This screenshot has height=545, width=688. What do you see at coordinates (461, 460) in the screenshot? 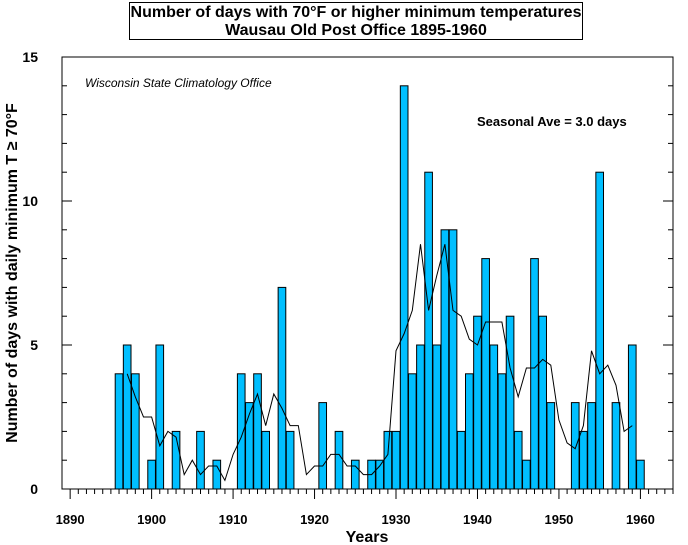
I see `bar-1938` at bounding box center [461, 460].